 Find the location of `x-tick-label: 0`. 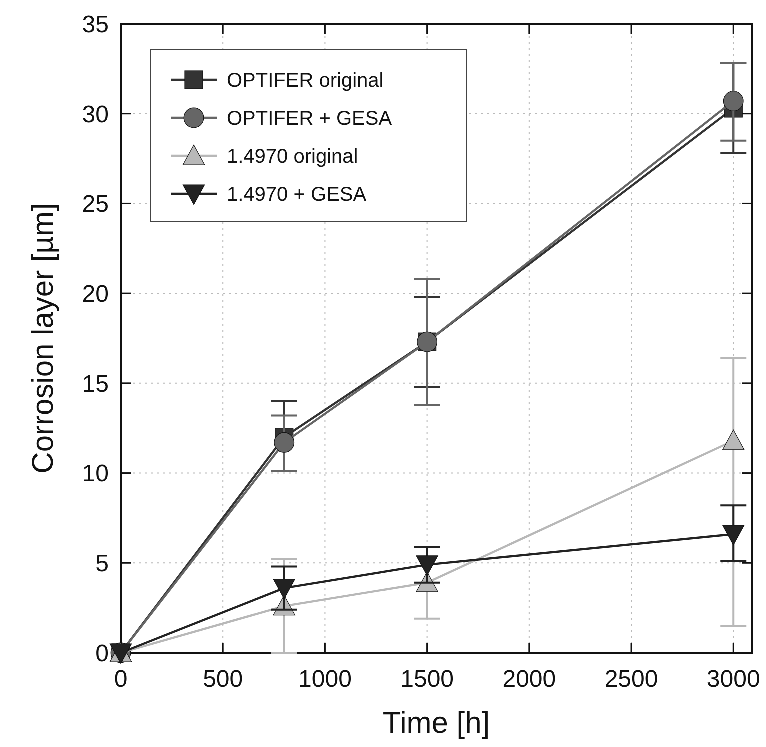

x-tick-label: 0 is located at coordinates (121, 679).